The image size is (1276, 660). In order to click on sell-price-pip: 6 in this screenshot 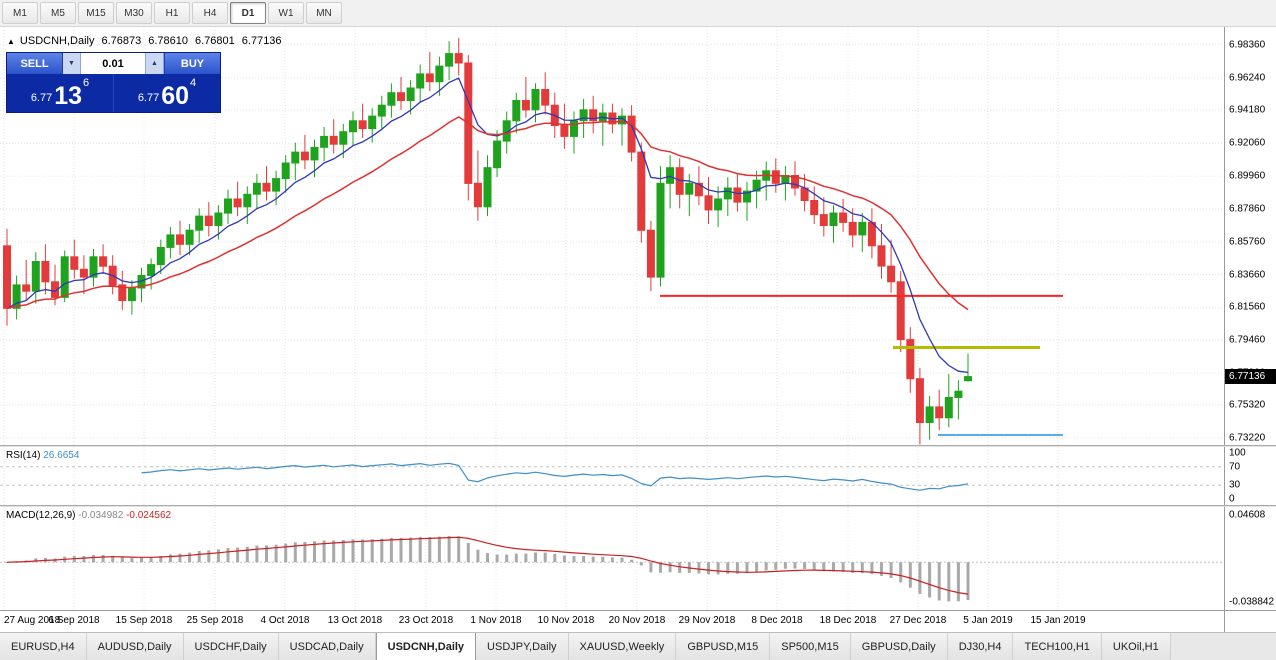, I will do `click(86, 83)`.